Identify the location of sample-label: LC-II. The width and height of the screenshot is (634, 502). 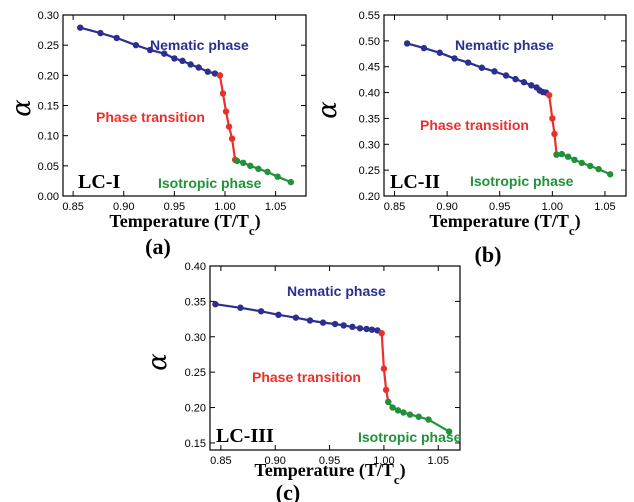
(415, 182).